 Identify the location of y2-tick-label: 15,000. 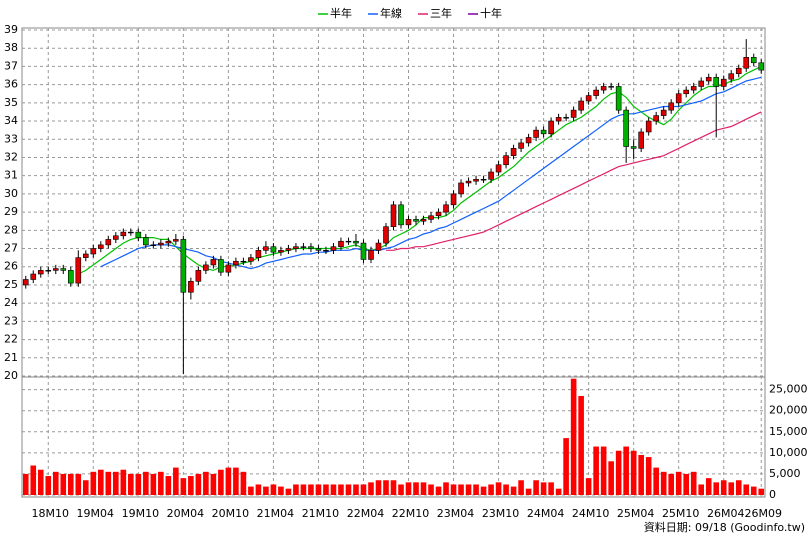
(788, 431).